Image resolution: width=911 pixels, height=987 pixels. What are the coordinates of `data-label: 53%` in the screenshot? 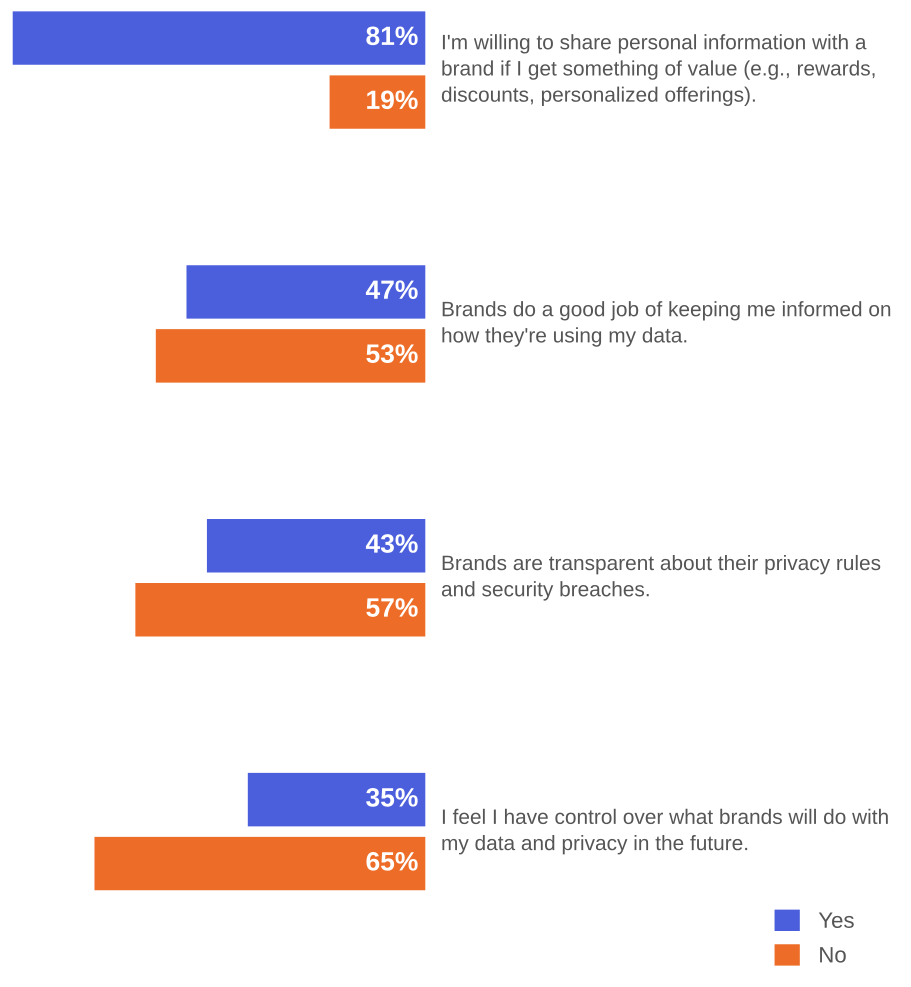 It's located at (392, 354).